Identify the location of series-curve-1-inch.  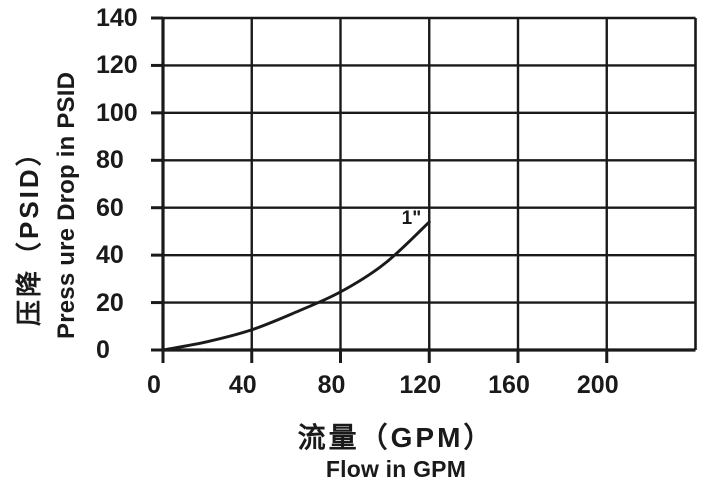
(296, 286).